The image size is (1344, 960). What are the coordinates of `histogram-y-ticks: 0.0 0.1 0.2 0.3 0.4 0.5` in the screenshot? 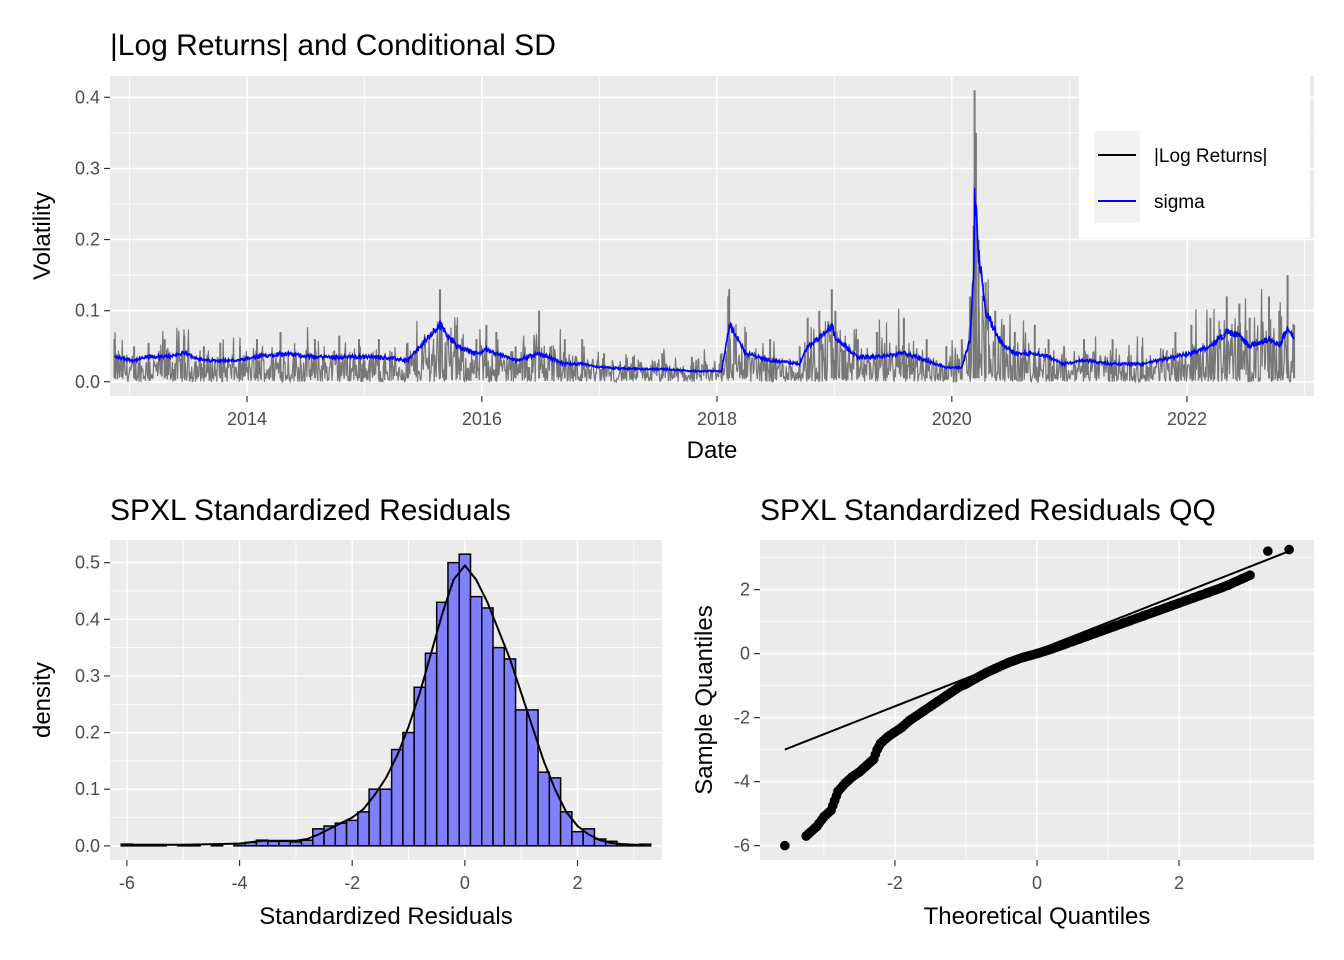 It's located at (92, 704).